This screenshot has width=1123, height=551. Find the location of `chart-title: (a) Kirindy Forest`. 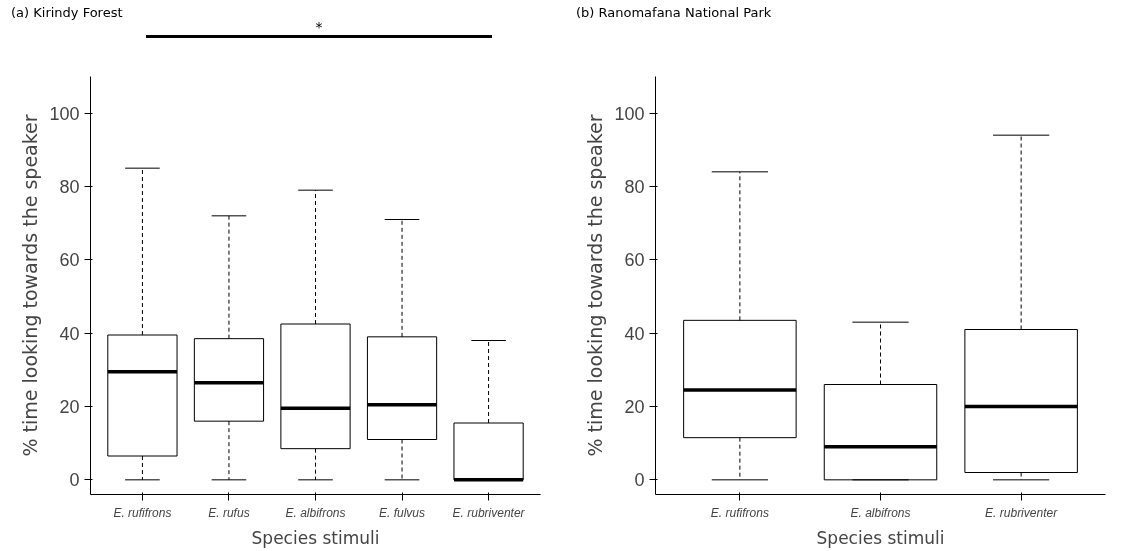

chart-title: (a) Kirindy Forest is located at coordinates (67, 12).